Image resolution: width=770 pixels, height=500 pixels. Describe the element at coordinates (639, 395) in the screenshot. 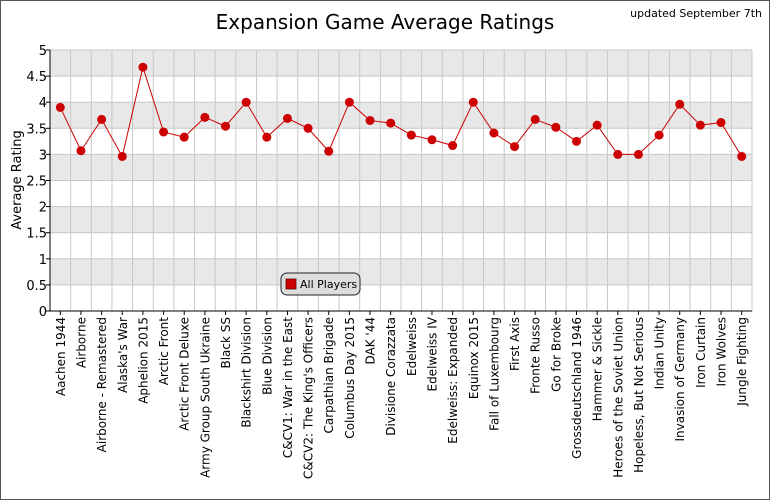

I see `x-tick-label: Hopeless, But Not Serious` at that location.